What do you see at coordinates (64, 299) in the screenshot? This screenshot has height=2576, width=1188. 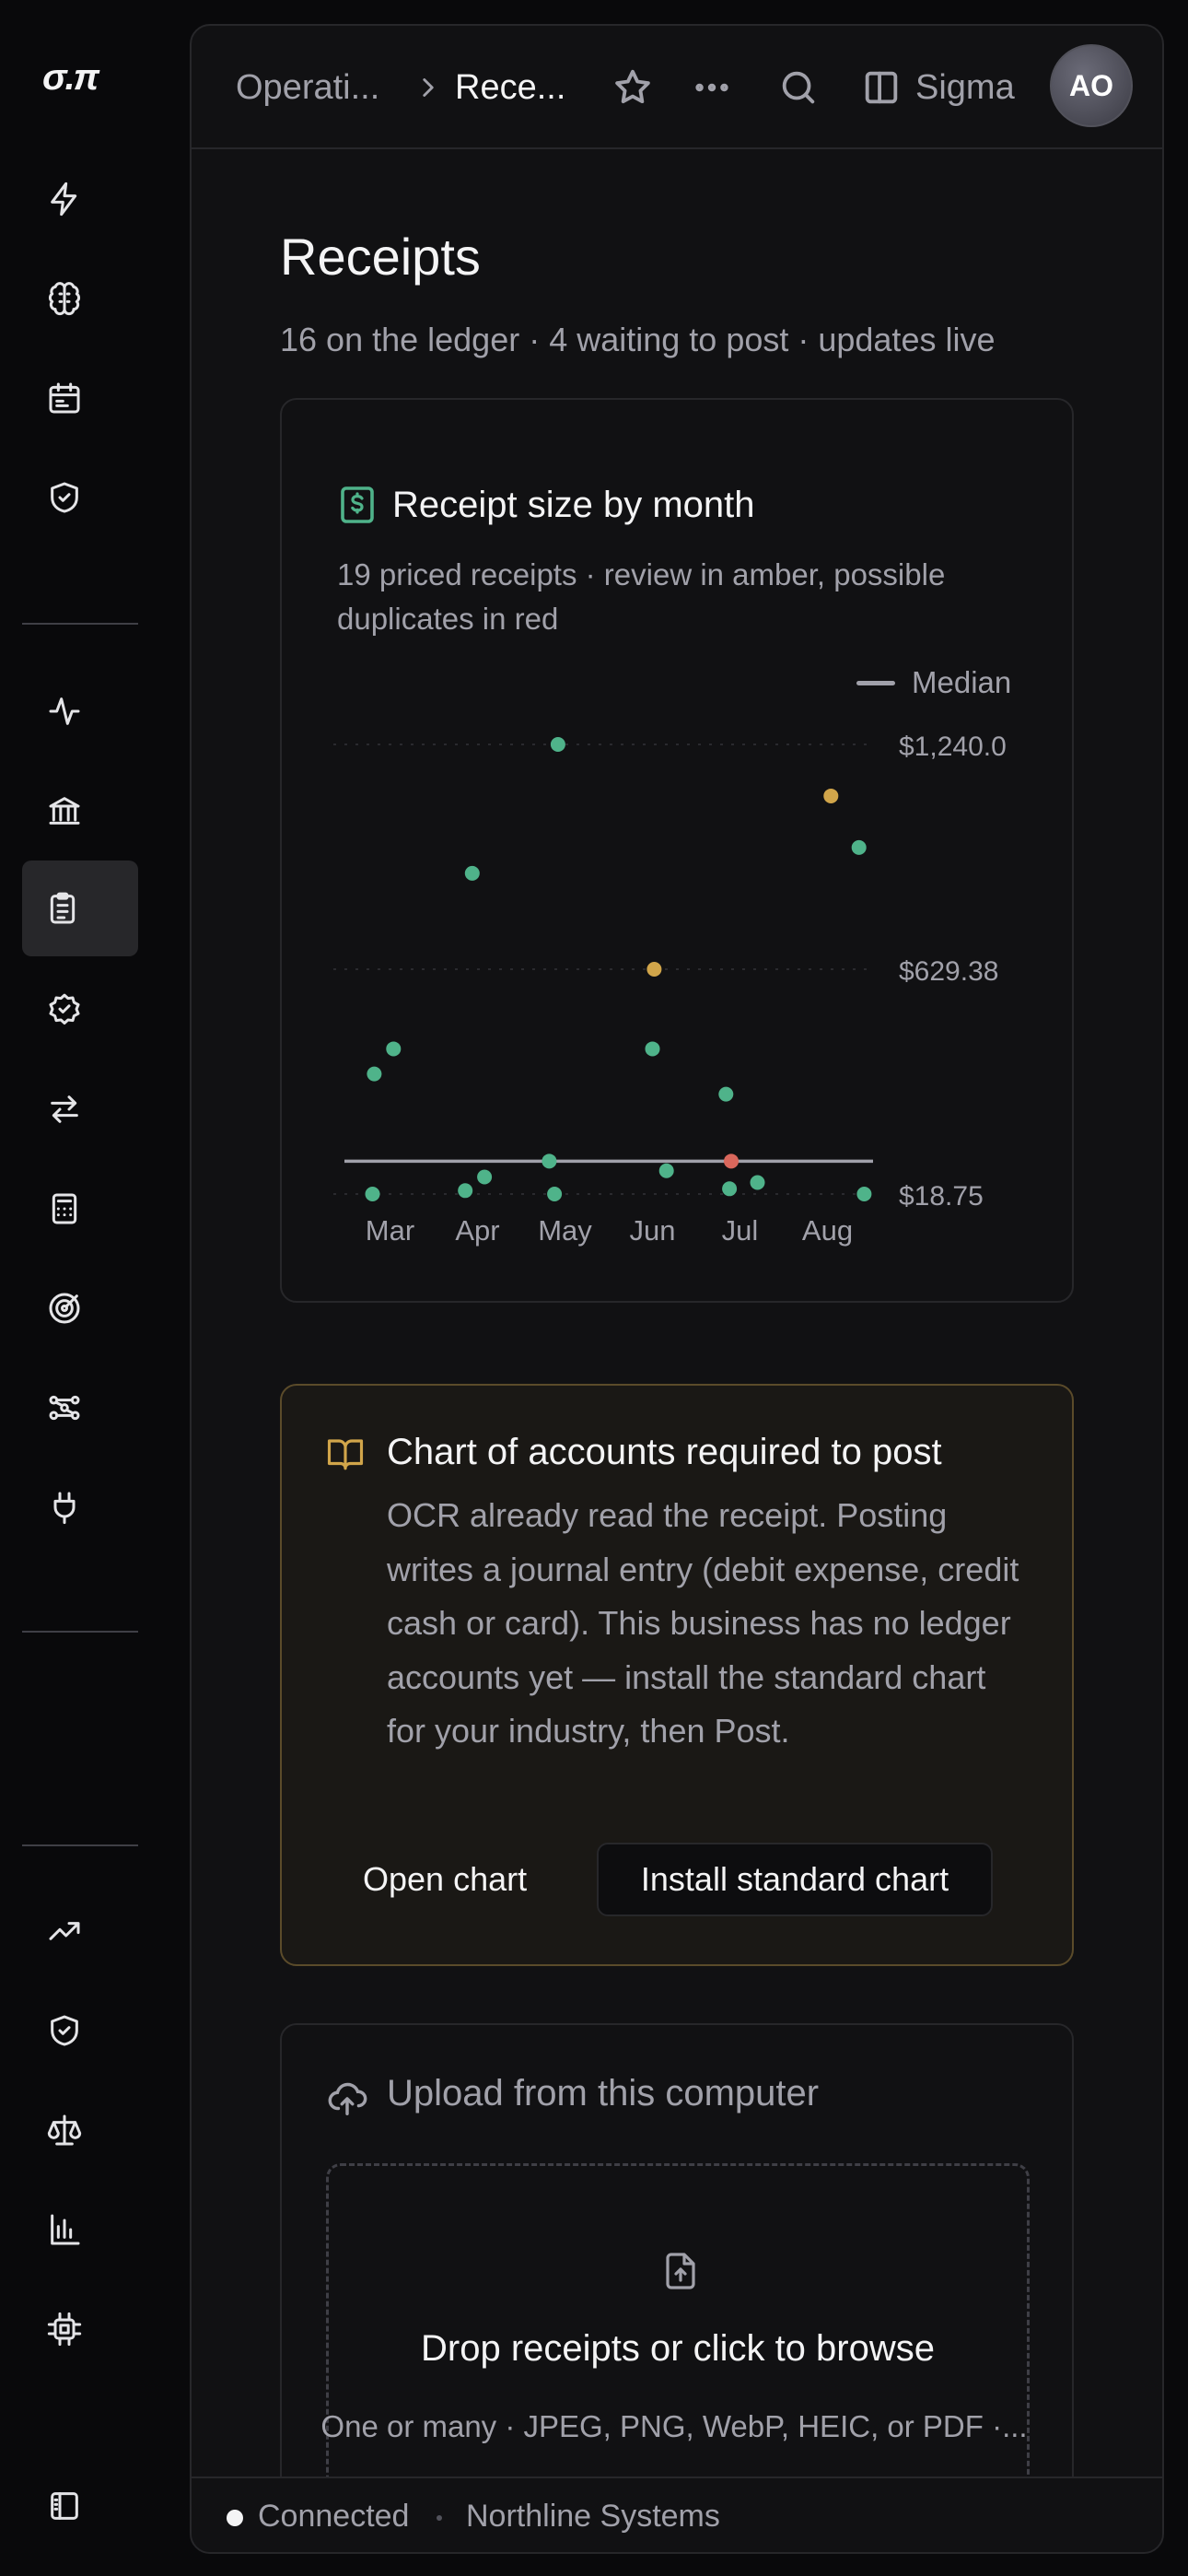 I see `brain-icon` at bounding box center [64, 299].